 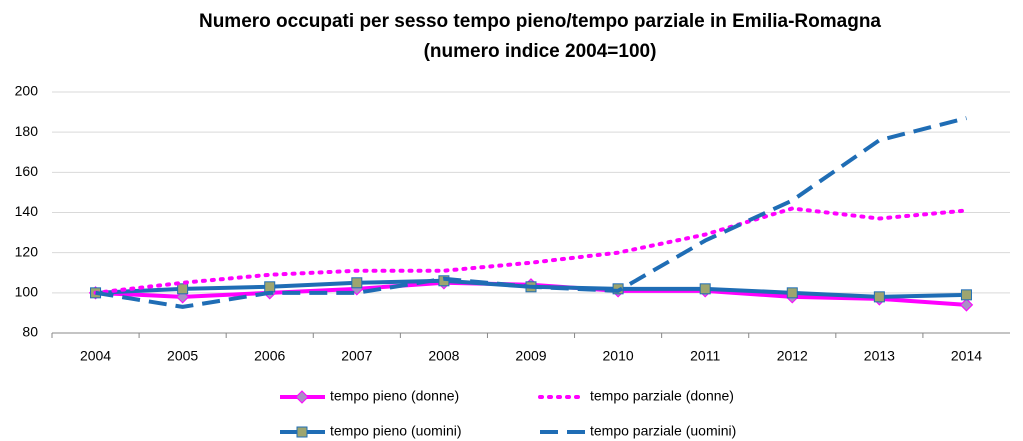 What do you see at coordinates (618, 356) in the screenshot?
I see `x-tick-label: 2010` at bounding box center [618, 356].